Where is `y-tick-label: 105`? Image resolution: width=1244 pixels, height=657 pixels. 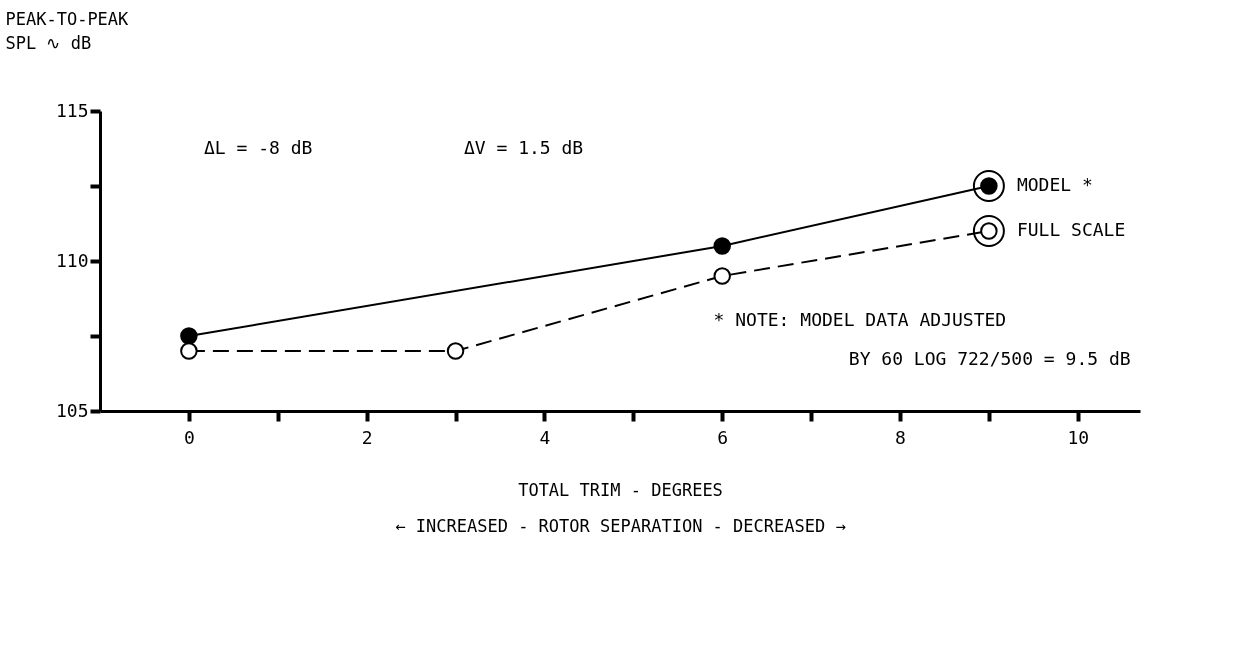 y-tick-label: 105 is located at coordinates (72, 410).